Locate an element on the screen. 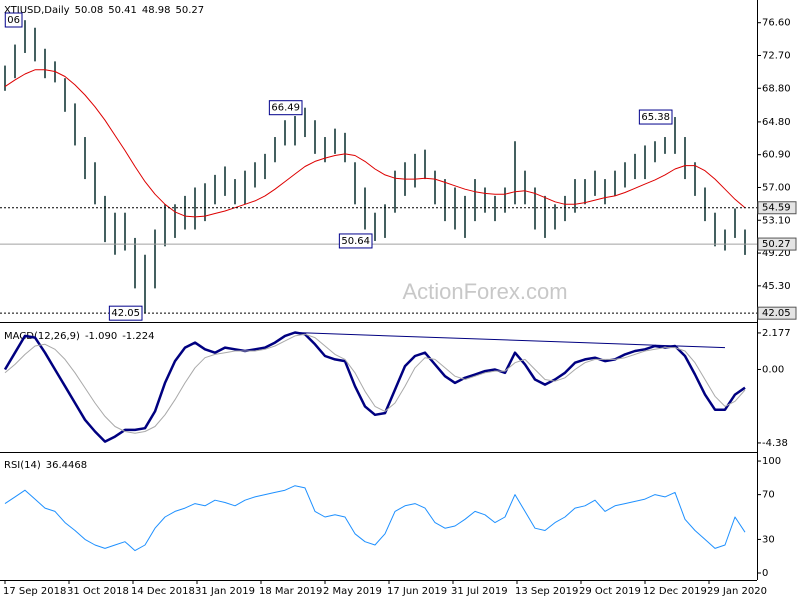 The image size is (800, 600). x-tick-label: 31 Jan 2019 is located at coordinates (225, 591).